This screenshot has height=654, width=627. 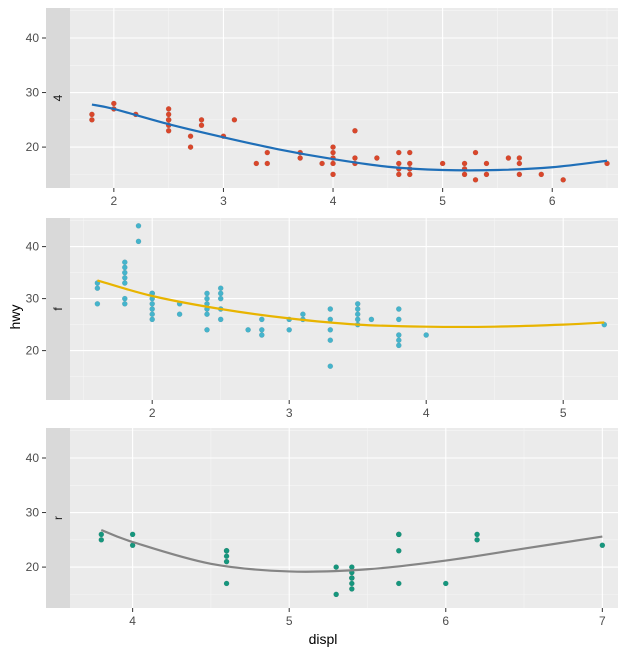 I want to click on facet-strip-label: r, so click(x=58, y=518).